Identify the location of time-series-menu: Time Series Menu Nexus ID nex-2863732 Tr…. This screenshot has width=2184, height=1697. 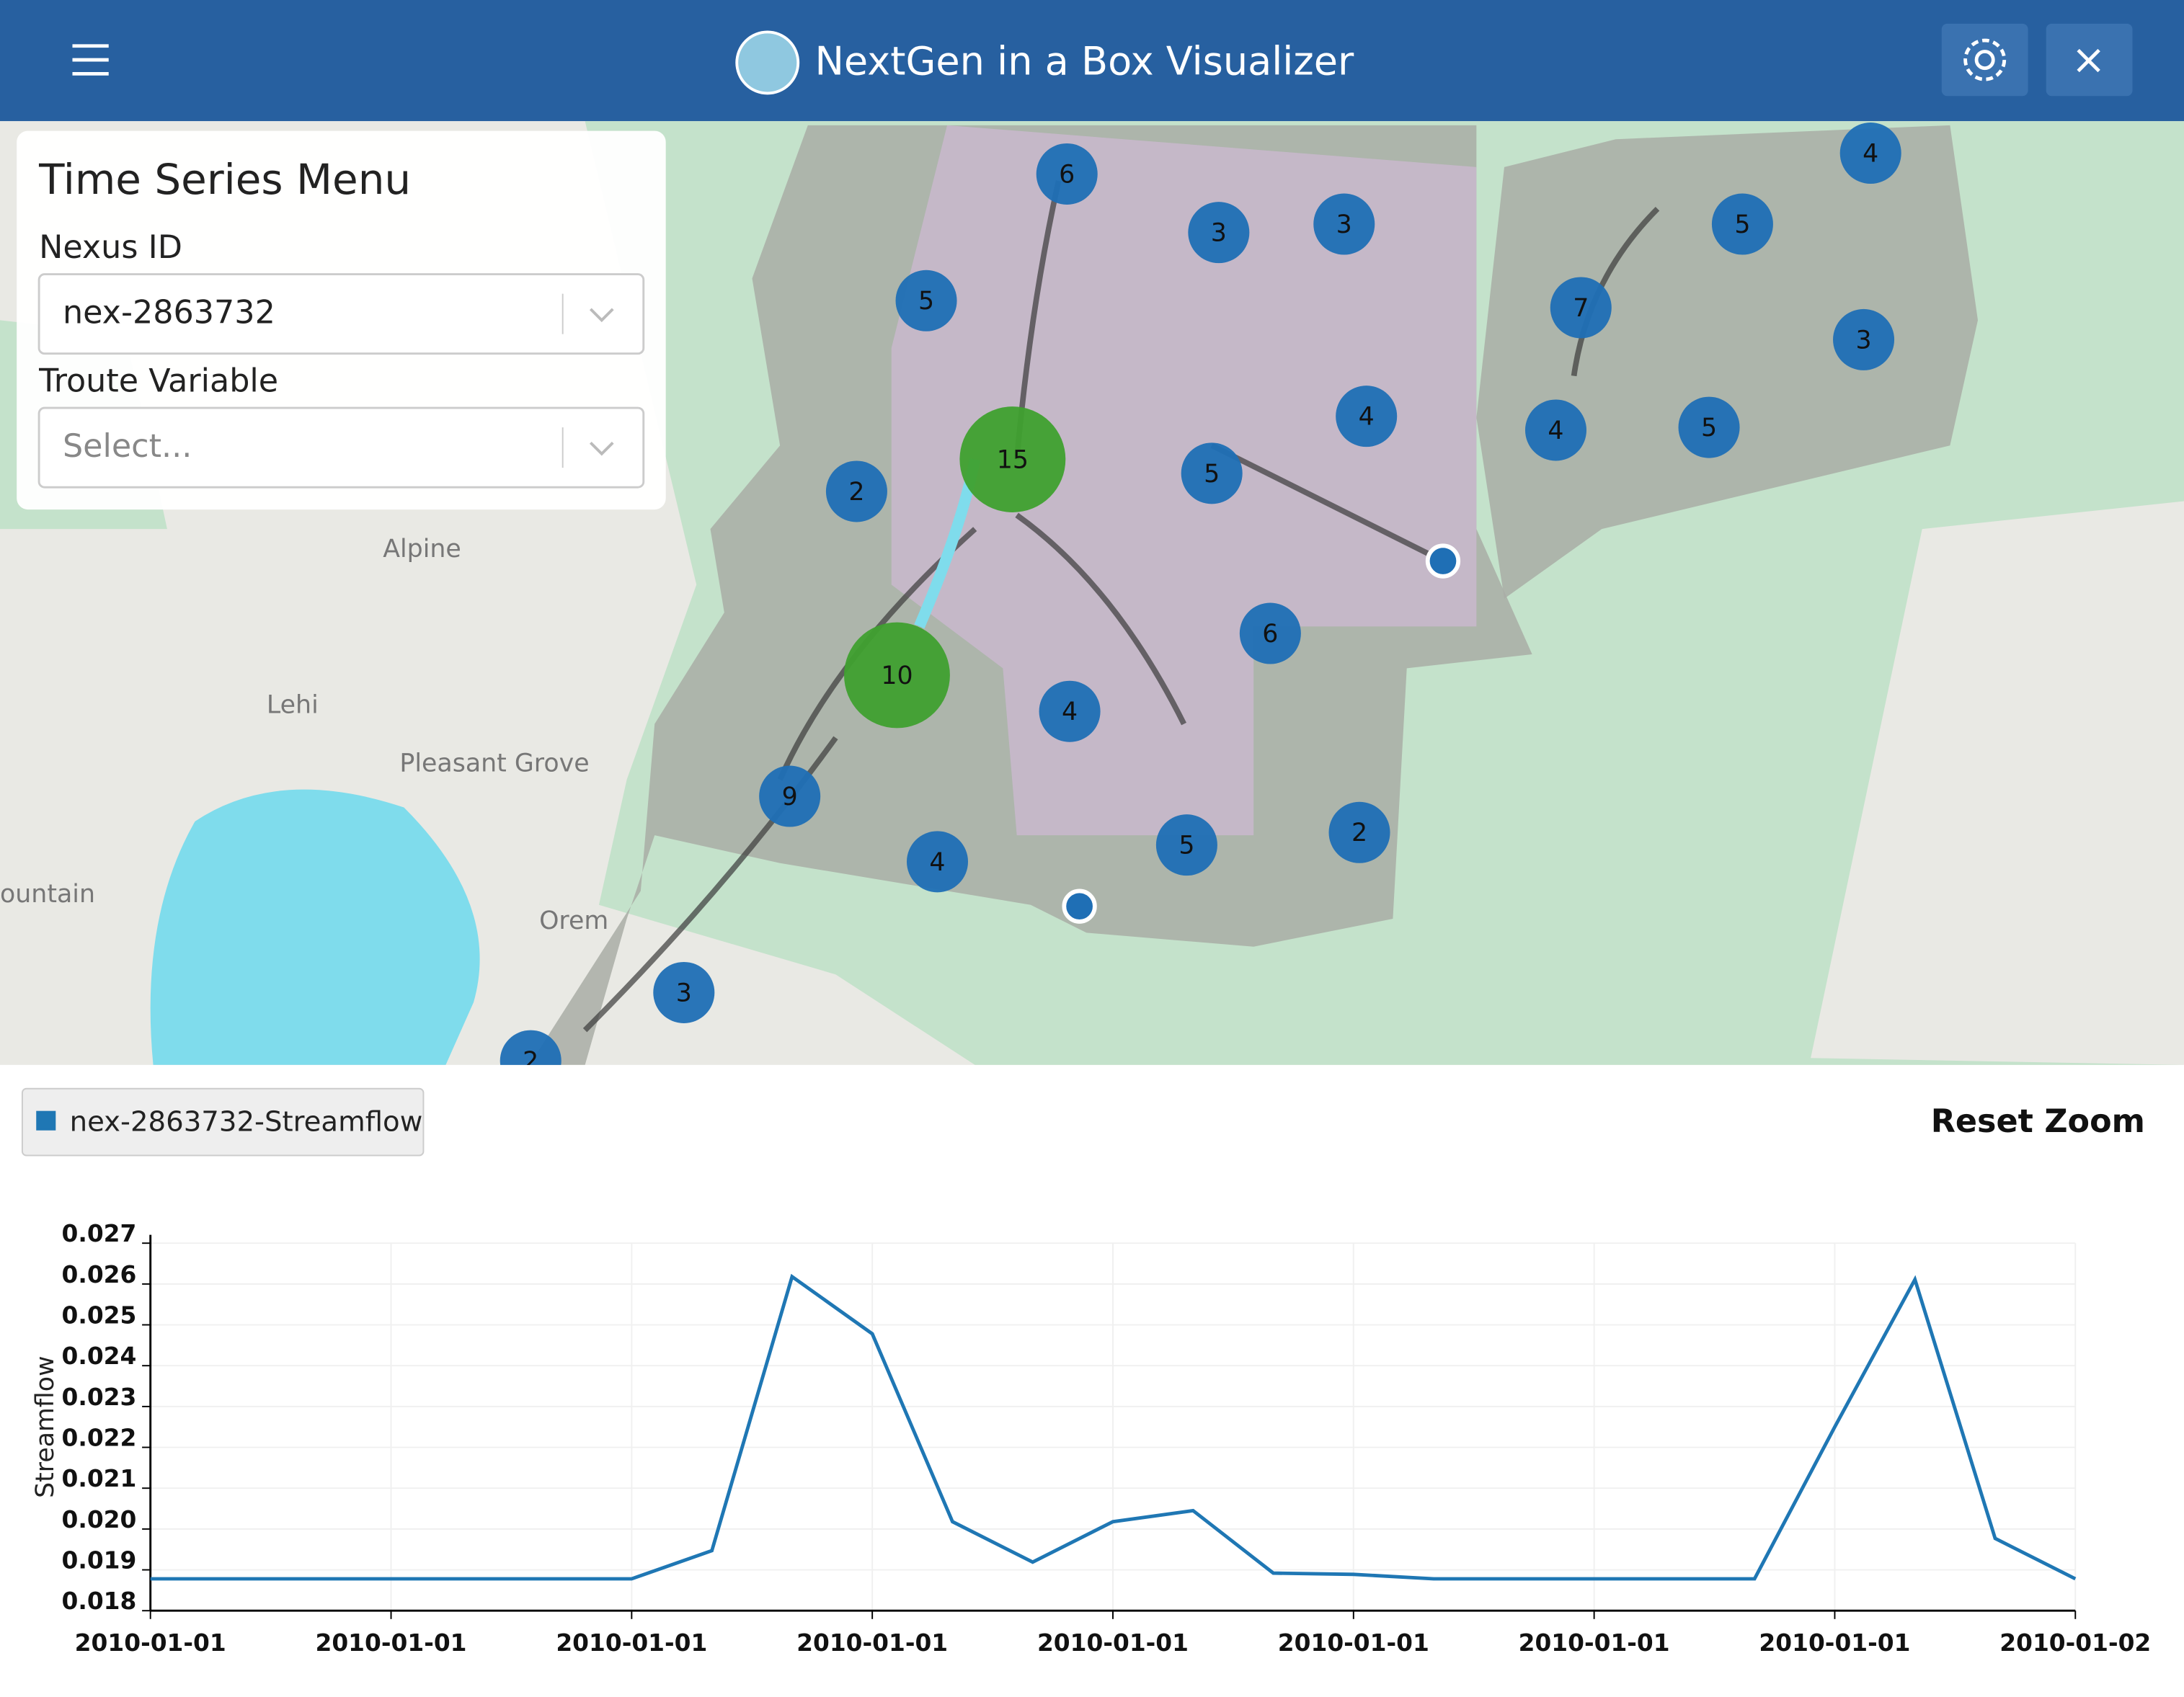
(341, 320).